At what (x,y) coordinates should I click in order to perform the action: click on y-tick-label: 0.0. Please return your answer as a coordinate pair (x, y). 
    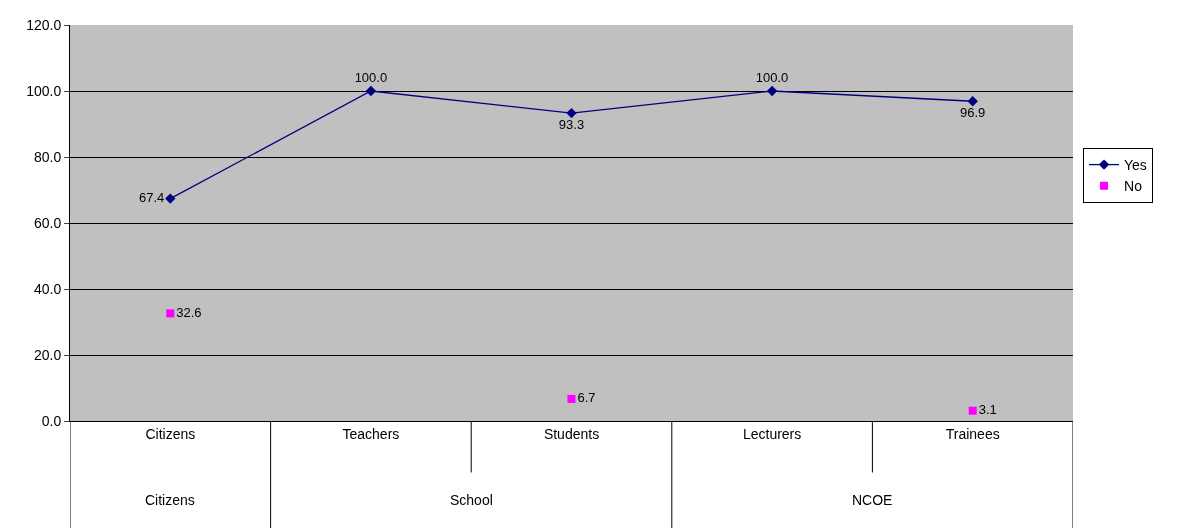
    Looking at the image, I should click on (51, 420).